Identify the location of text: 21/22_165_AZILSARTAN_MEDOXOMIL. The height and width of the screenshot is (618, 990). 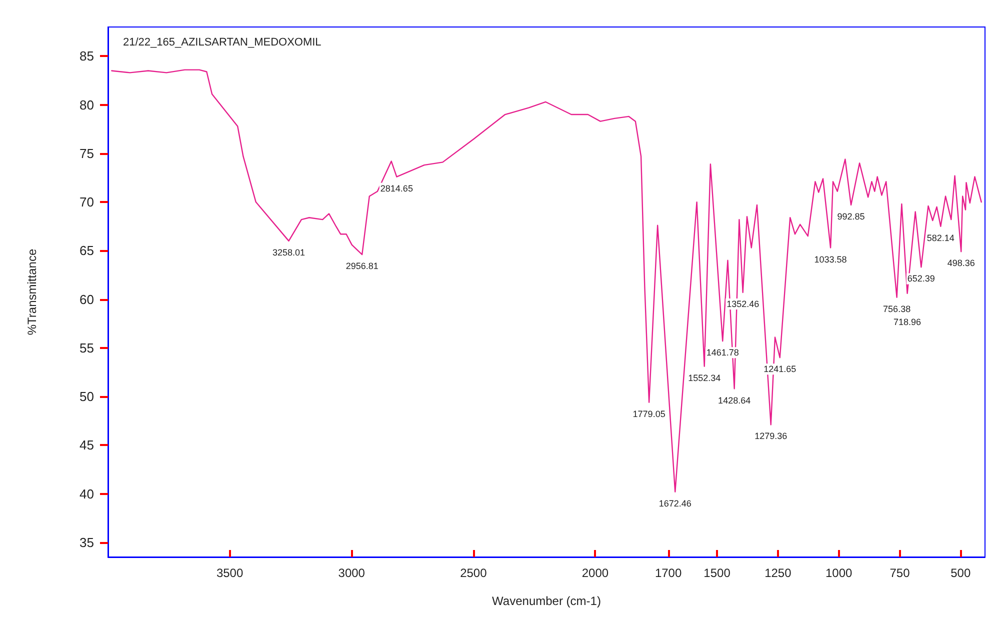
(222, 42).